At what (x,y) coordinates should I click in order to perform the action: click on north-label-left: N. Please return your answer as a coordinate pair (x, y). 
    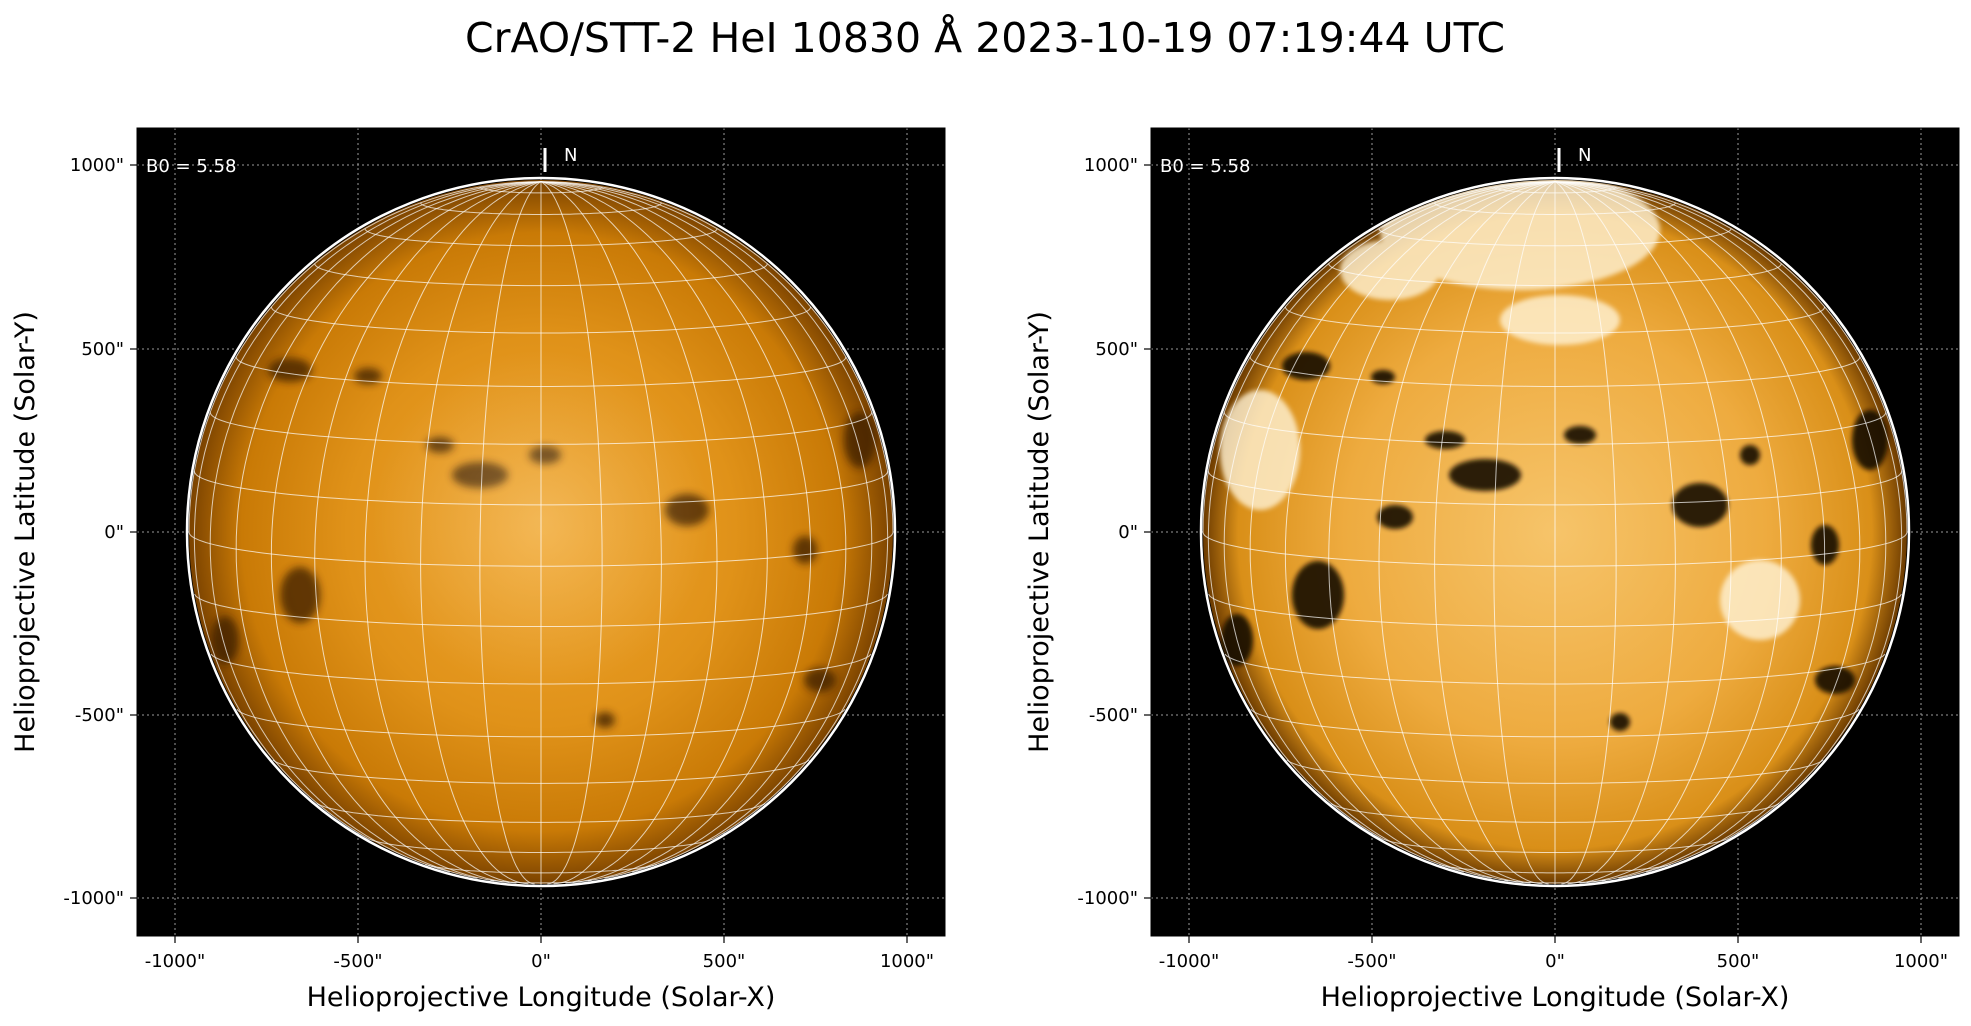
    Looking at the image, I should click on (570, 155).